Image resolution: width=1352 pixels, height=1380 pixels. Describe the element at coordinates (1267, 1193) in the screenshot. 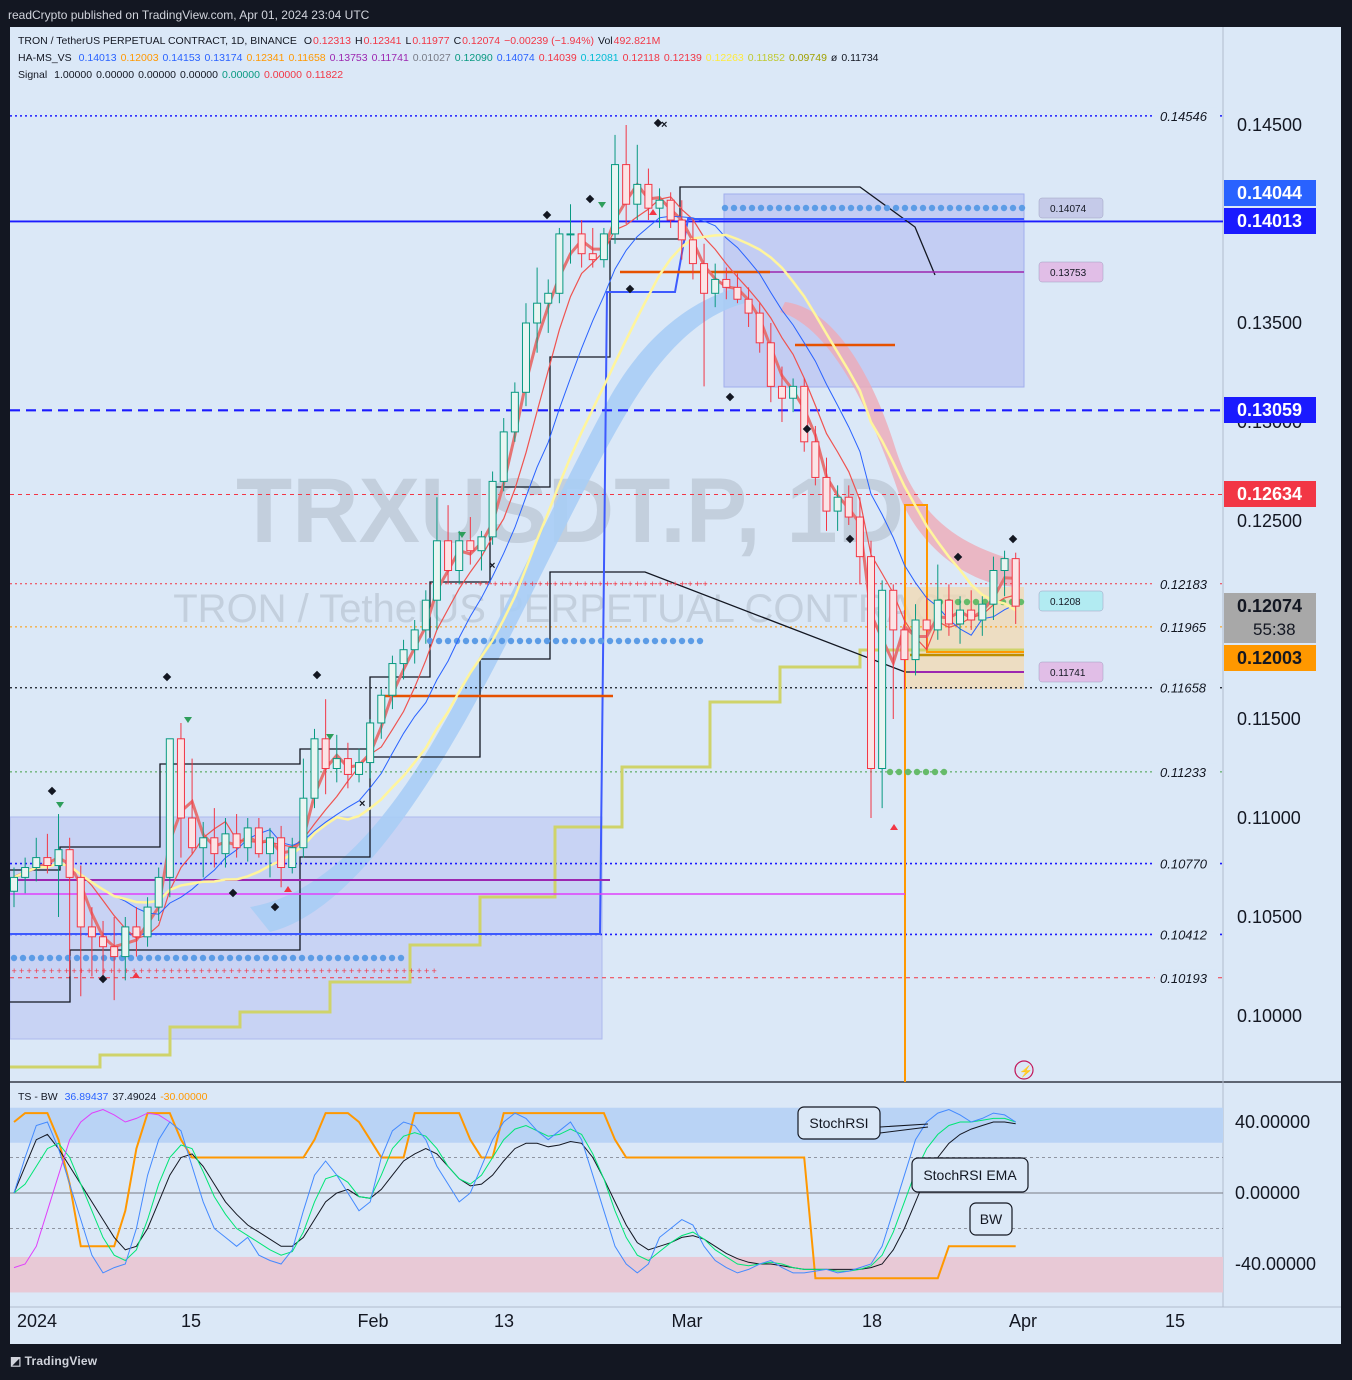

I see `osc-tick: 0.00000` at that location.